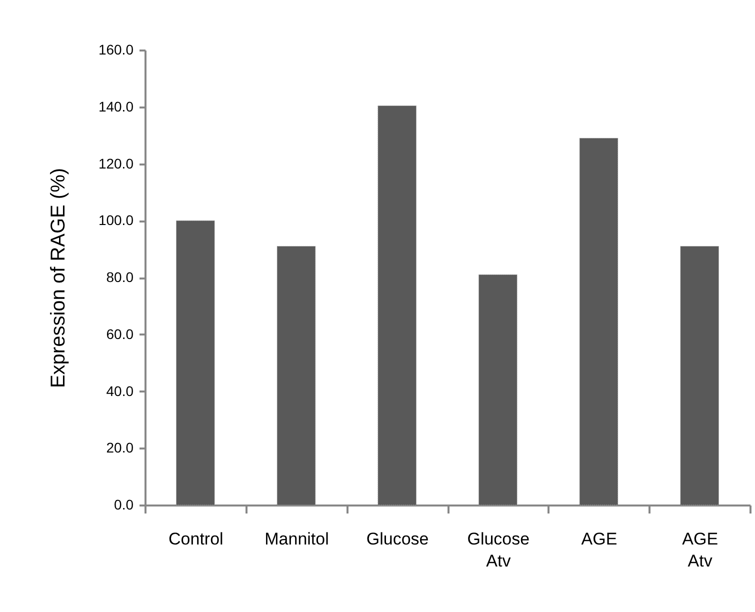 Image resolution: width=755 pixels, height=612 pixels. Describe the element at coordinates (120, 277) in the screenshot. I see `y-tick-label: 80.0` at that location.